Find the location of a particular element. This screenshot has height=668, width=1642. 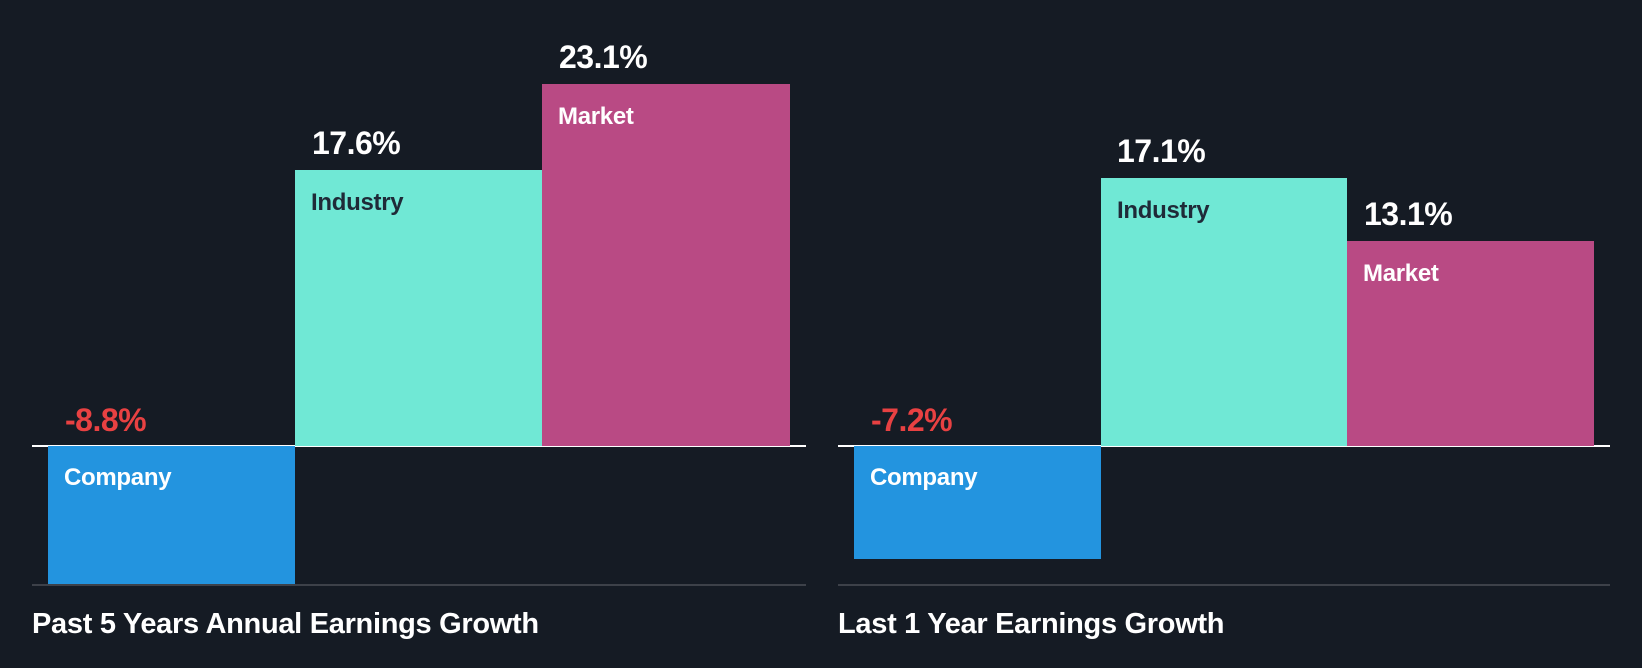

chart-title: Past 5 Years Annual Earnings Growth is located at coordinates (285, 624).